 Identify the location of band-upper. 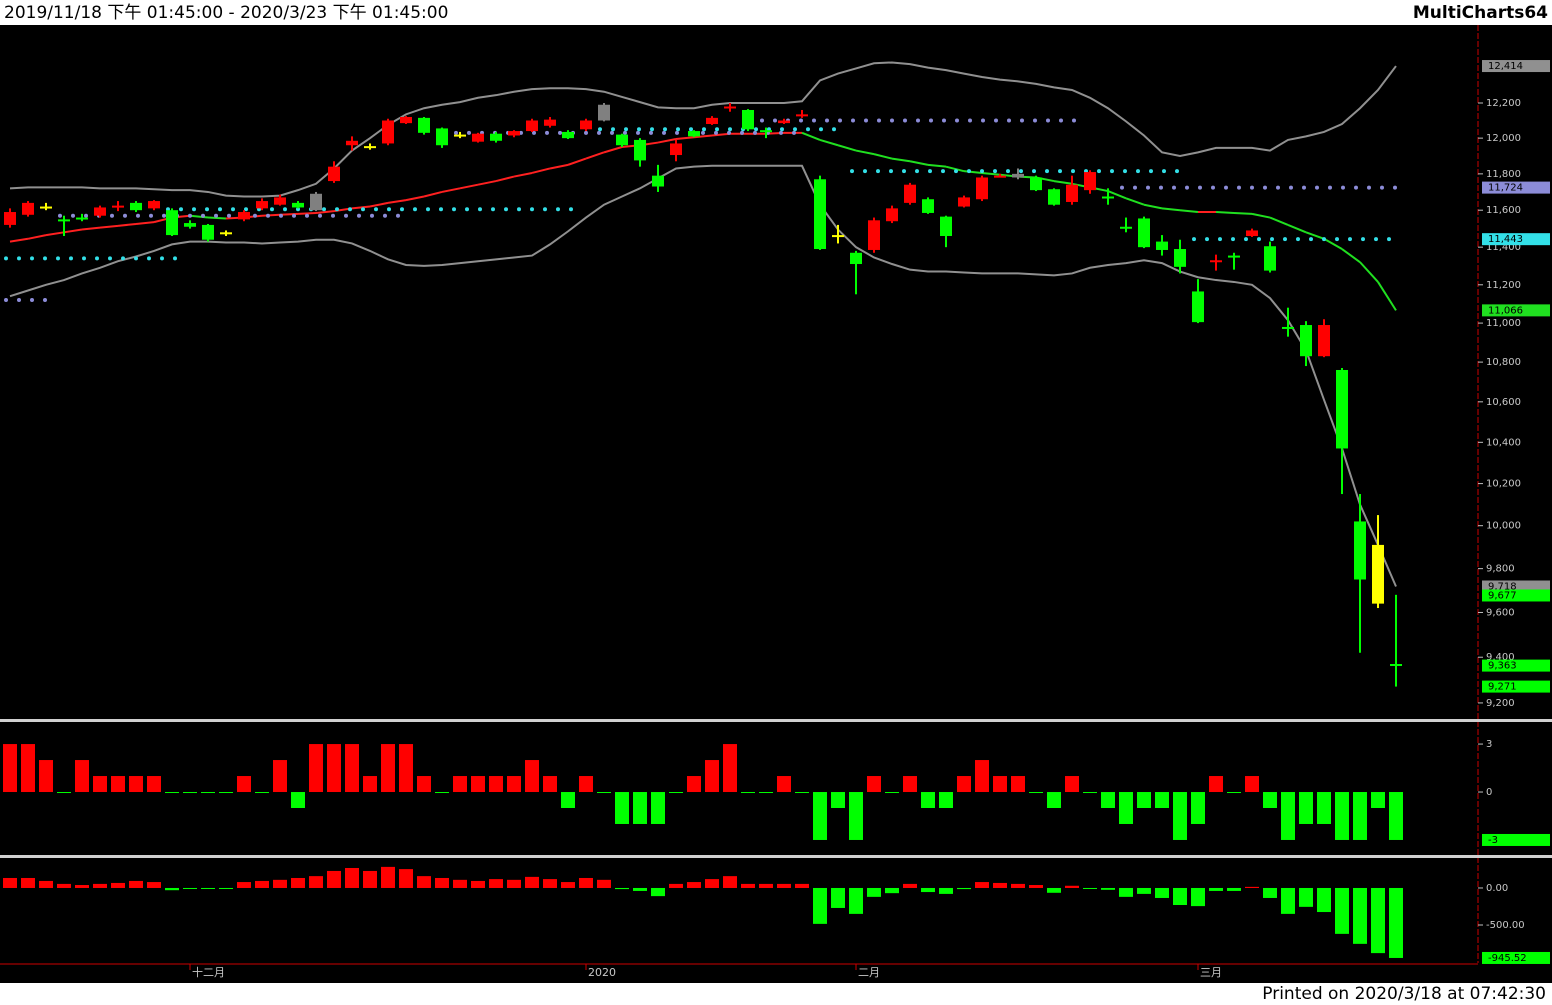
(703, 129).